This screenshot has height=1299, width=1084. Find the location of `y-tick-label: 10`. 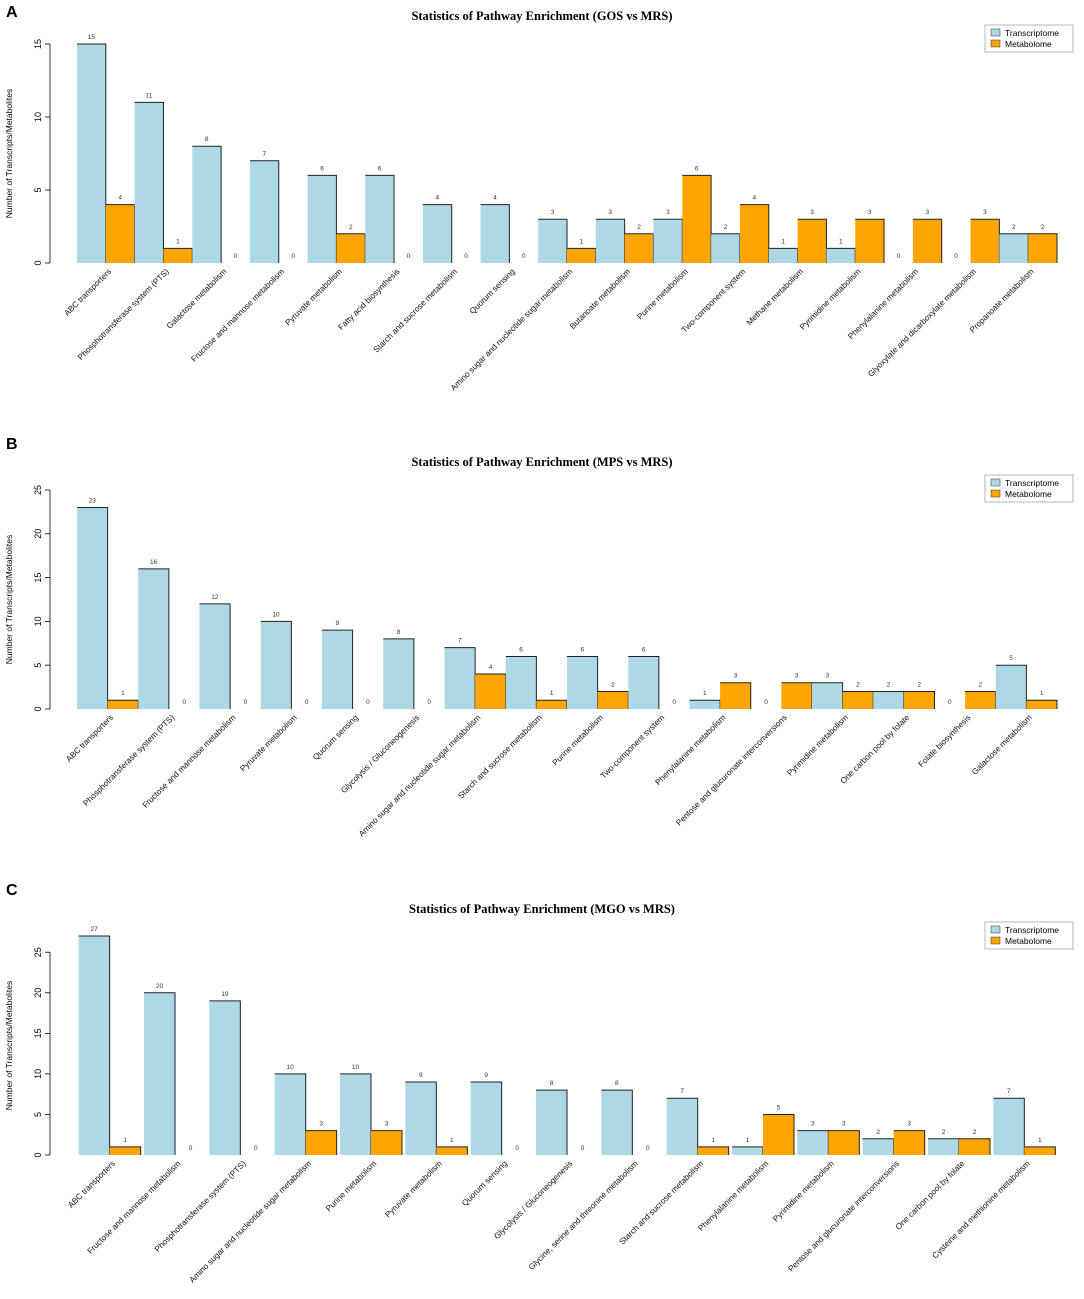

y-tick-label: 10 is located at coordinates (38, 621).